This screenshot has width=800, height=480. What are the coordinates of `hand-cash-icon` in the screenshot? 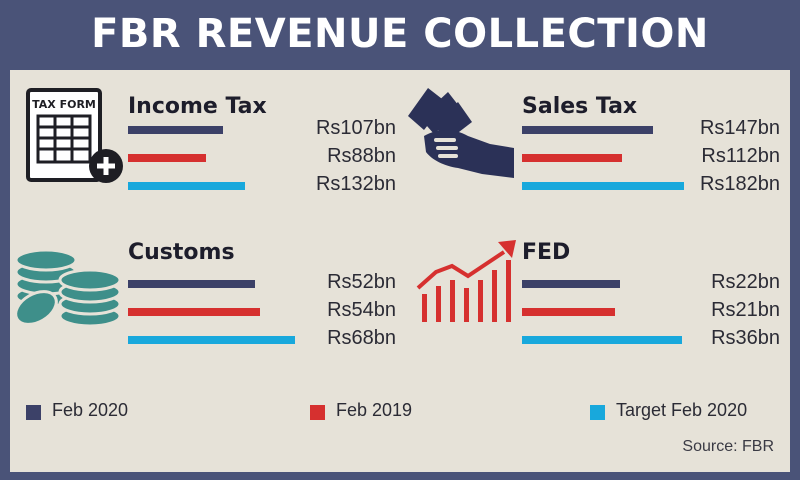 It's located at (461, 133).